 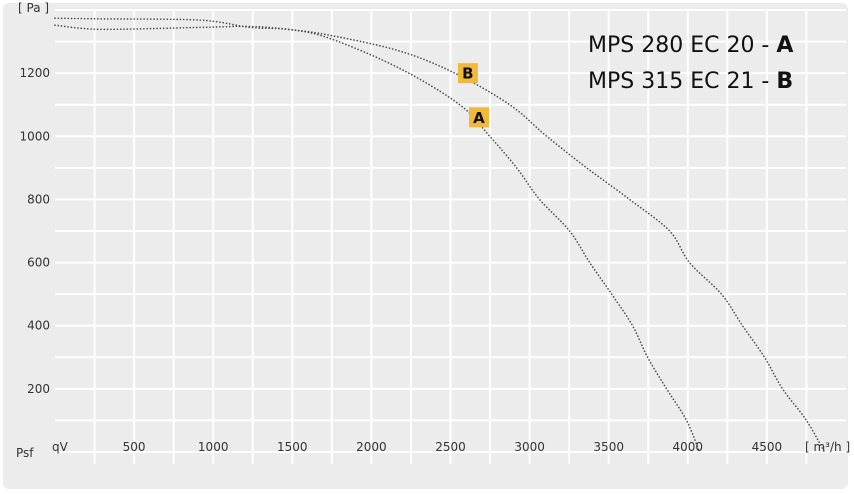 I want to click on marker-a: A, so click(x=478, y=117).